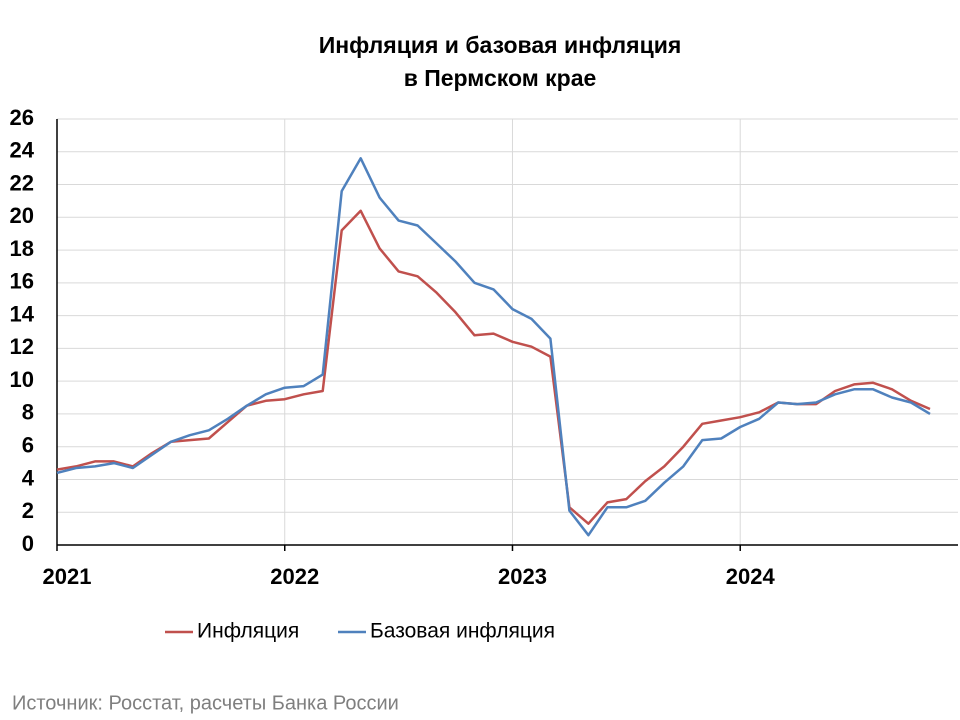  Describe the element at coordinates (248, 631) in the screenshot. I see `legend-label: Инфляция` at that location.